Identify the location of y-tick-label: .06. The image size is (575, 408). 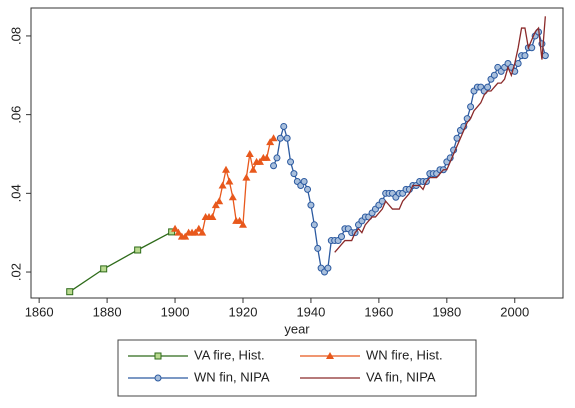
(15, 115).